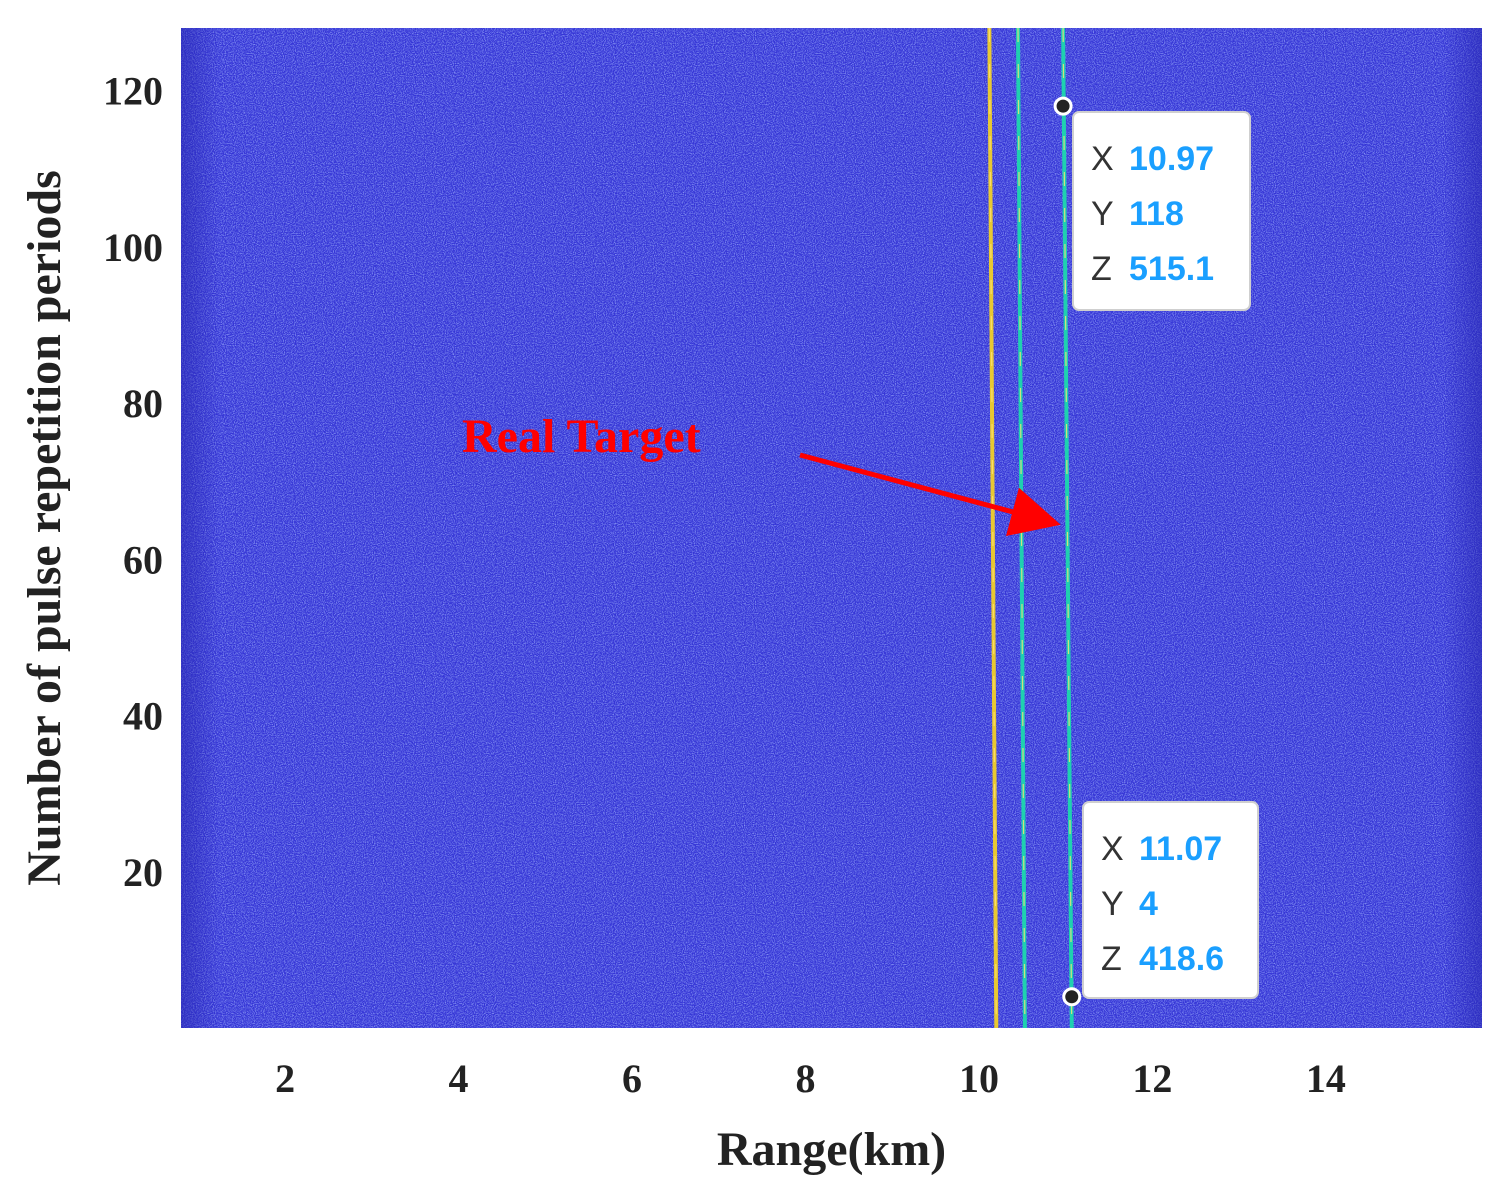  Describe the element at coordinates (1171, 159) in the screenshot. I see `datatip-value: 10.97` at that location.